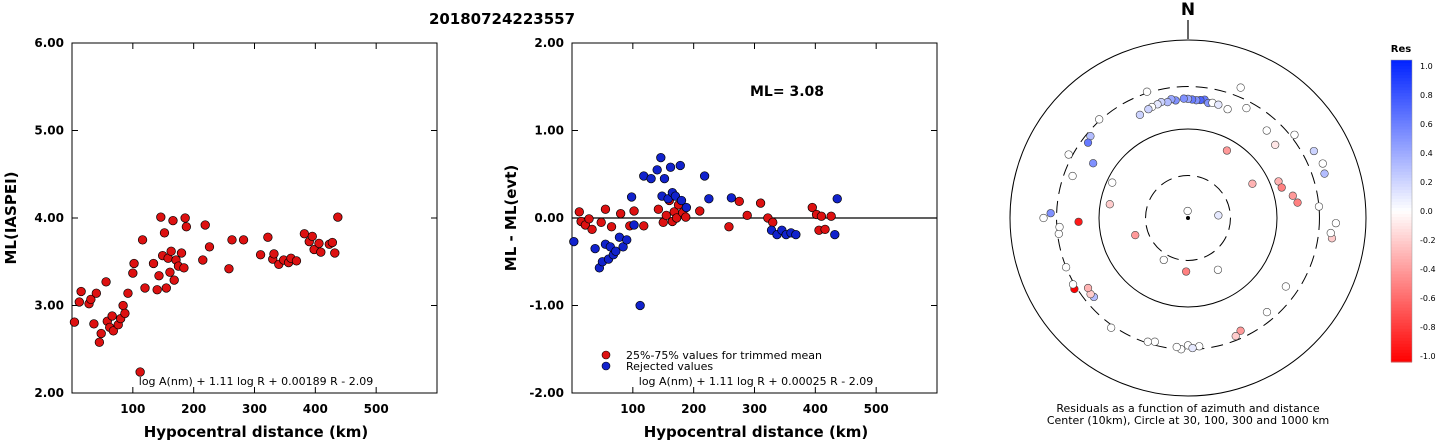  What do you see at coordinates (1426, 182) in the screenshot?
I see `colorbar-tick-label: 0.2` at bounding box center [1426, 182].